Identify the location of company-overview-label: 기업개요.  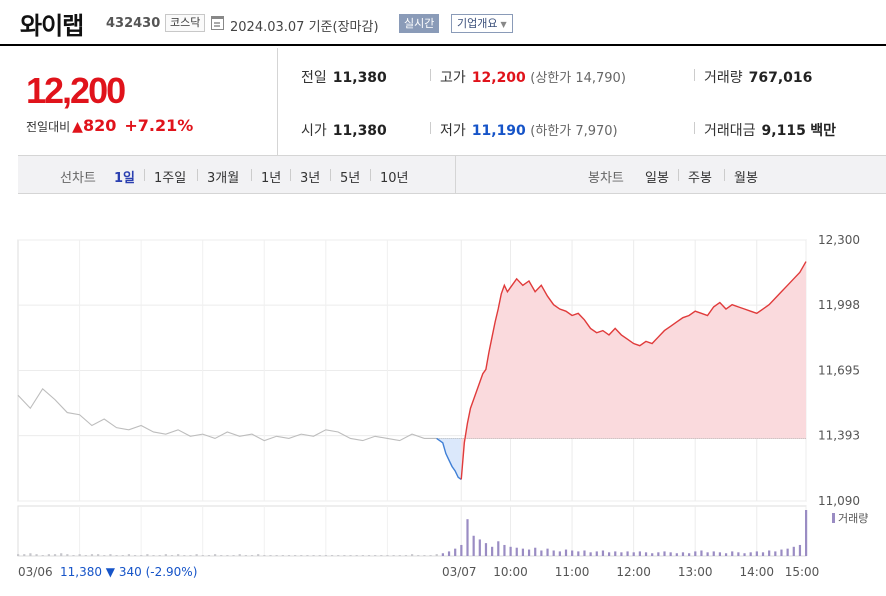
(477, 23).